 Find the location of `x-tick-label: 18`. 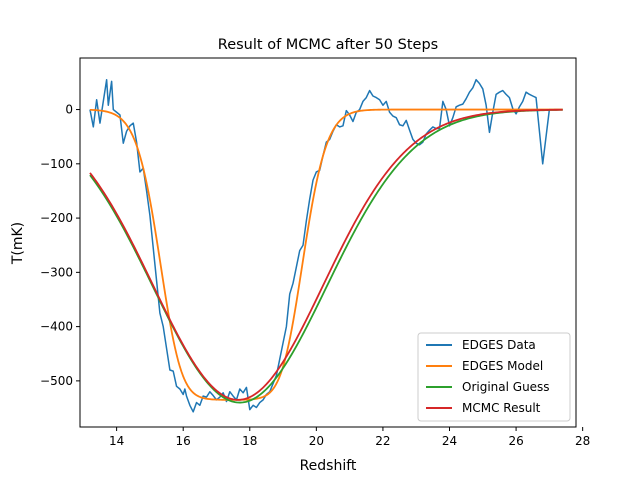

x-tick-label: 18 is located at coordinates (249, 441).